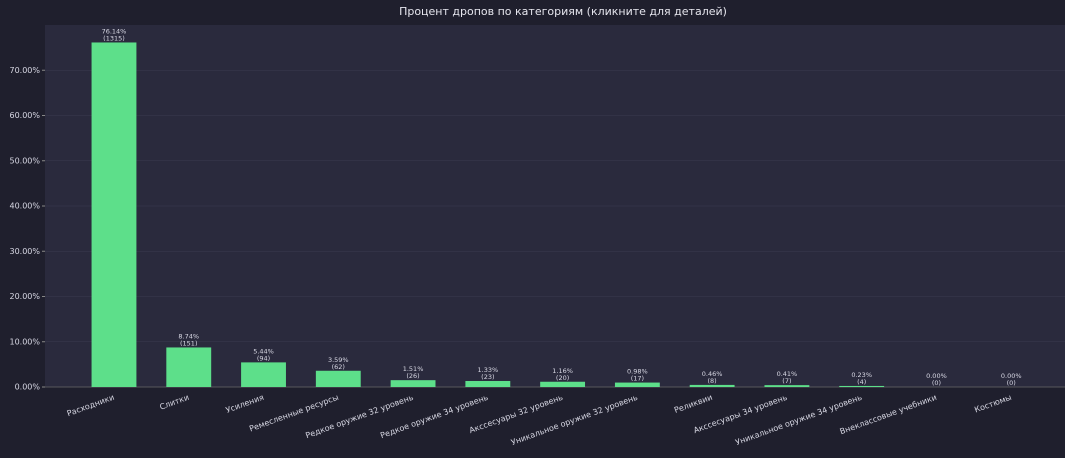 The height and width of the screenshot is (458, 1065). Describe the element at coordinates (263, 351) in the screenshot. I see `value-label: 5.44%` at that location.